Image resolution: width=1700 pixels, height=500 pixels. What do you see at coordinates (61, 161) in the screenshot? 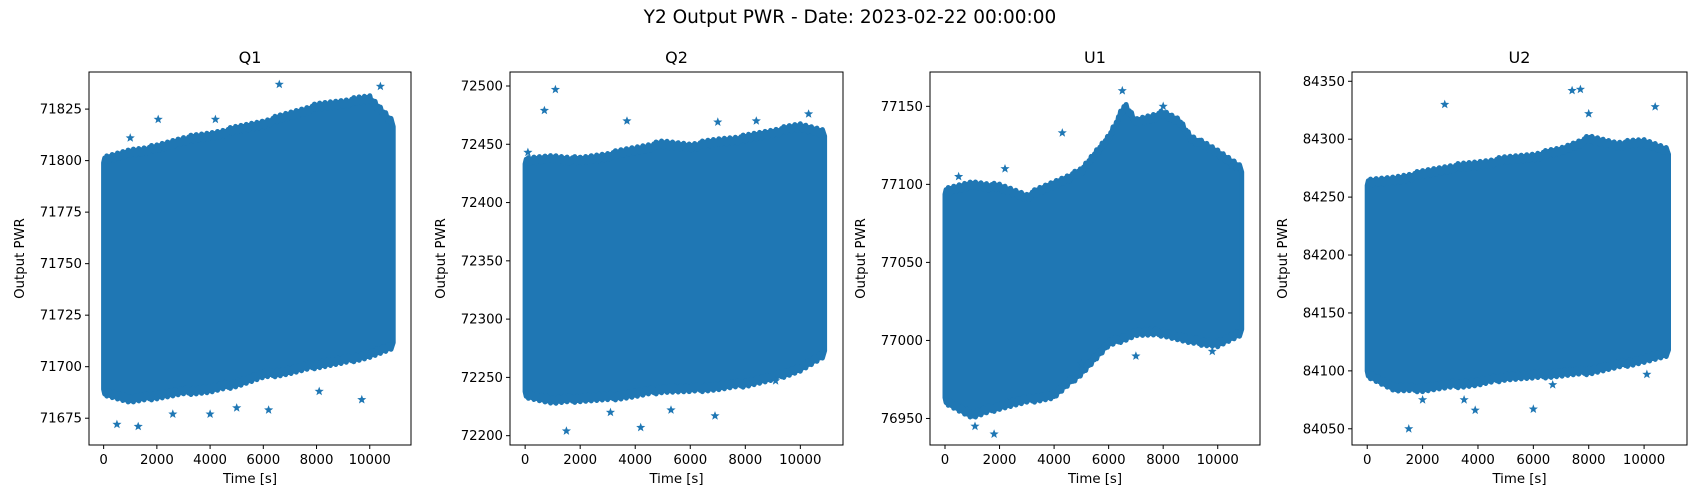
I see `y-tick-label: 71800` at bounding box center [61, 161].